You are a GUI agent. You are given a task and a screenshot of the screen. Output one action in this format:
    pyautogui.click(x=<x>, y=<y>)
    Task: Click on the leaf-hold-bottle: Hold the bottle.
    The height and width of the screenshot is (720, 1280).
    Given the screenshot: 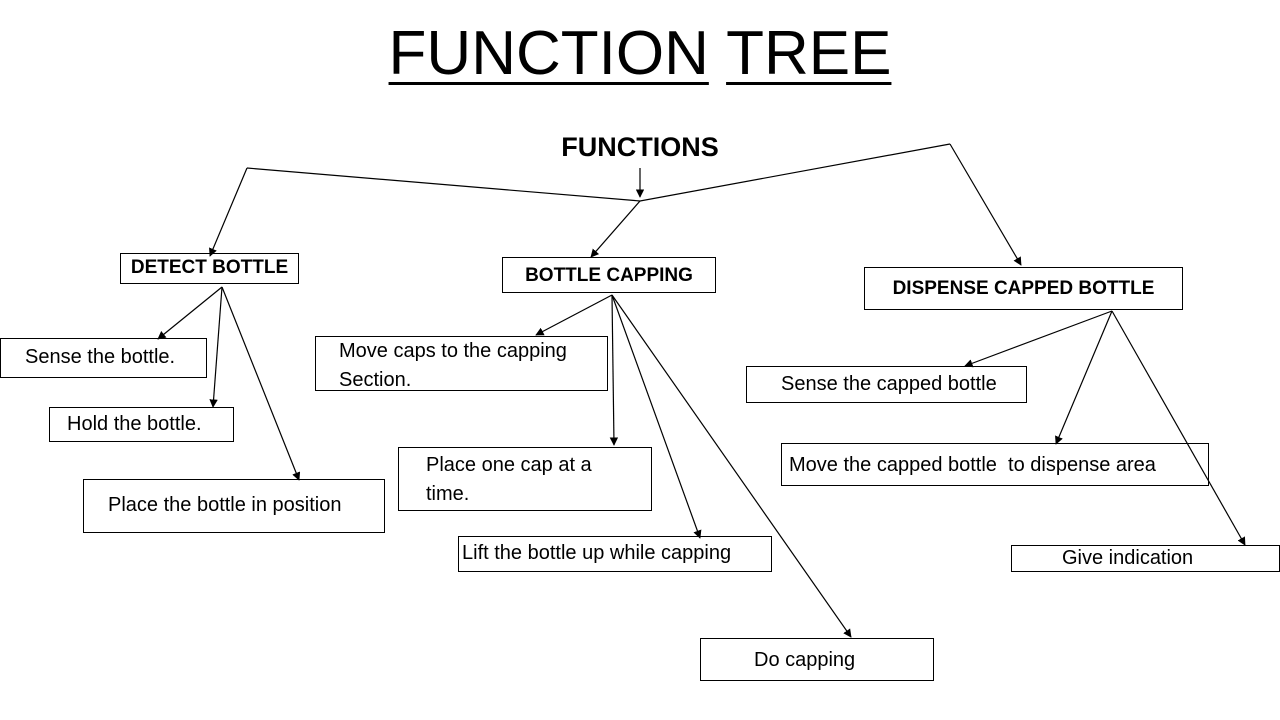 What is the action you would take?
    pyautogui.click(x=141, y=424)
    